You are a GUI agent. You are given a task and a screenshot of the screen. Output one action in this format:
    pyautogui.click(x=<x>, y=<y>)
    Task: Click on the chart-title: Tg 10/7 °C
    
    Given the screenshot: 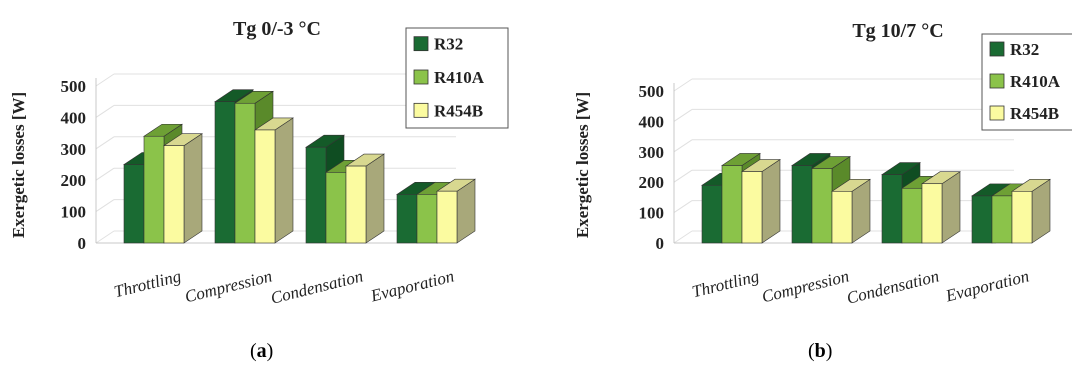 What is the action you would take?
    pyautogui.click(x=897, y=31)
    